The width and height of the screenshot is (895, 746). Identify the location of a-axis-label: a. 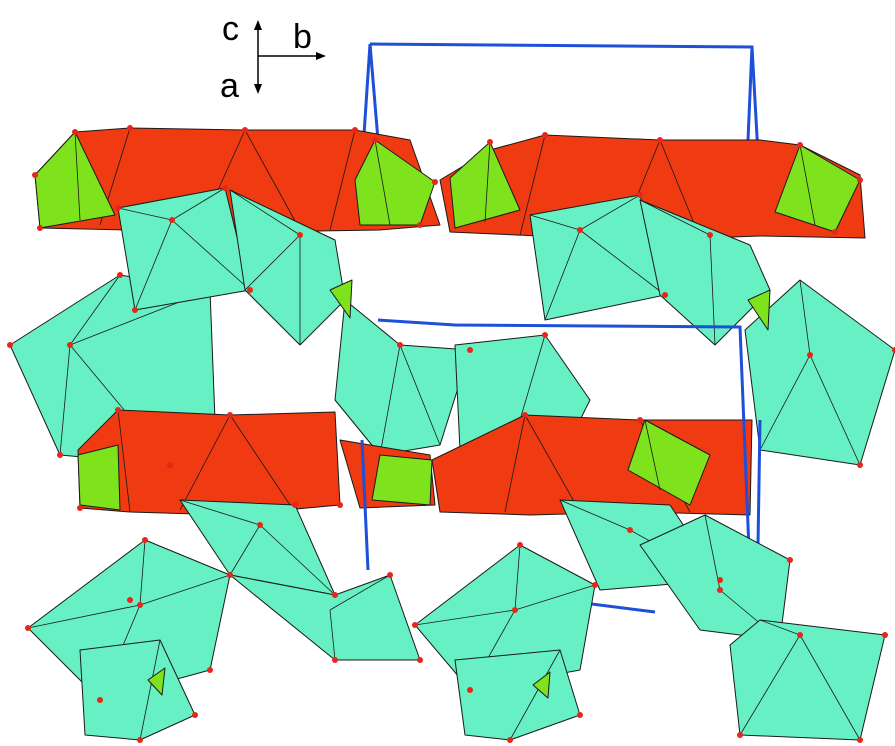
(229, 86).